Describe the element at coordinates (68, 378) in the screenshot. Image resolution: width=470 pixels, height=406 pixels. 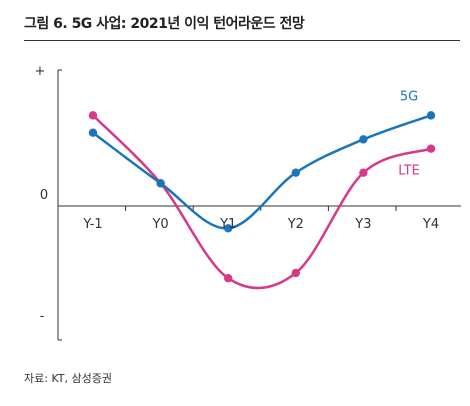
I see `source-note: 자료: KT, 삼성증권` at that location.